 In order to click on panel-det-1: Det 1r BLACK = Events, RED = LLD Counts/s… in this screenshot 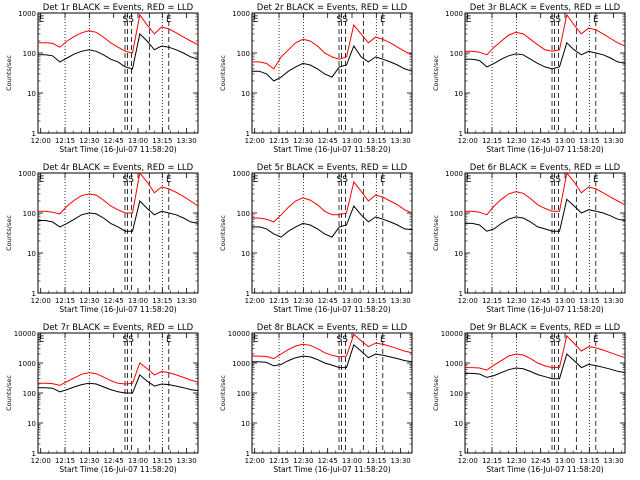, I will do `click(102, 78)`.